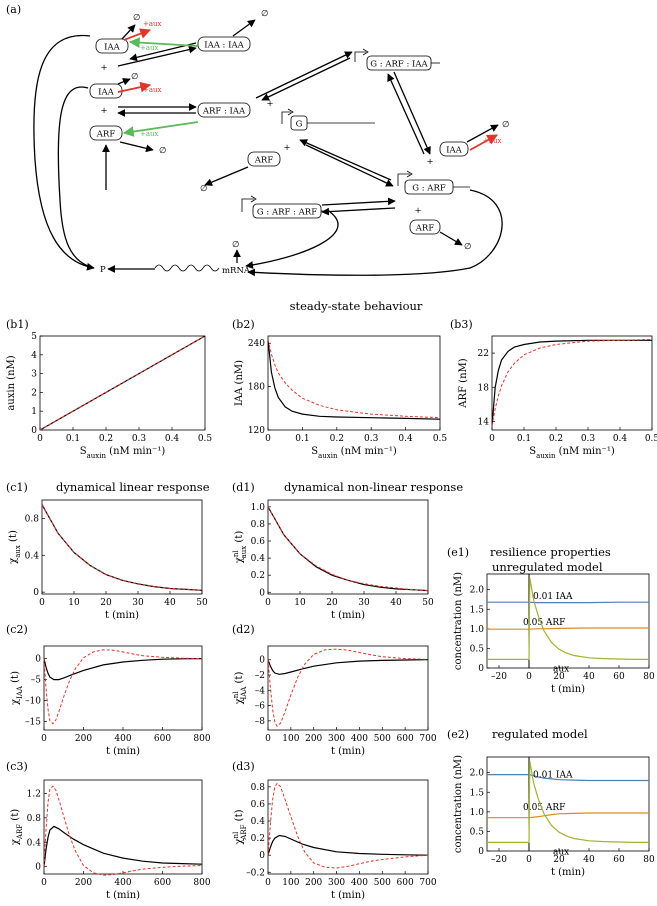 This screenshot has height=906, width=657. I want to click on e1-title: resilience properties, so click(550, 552).